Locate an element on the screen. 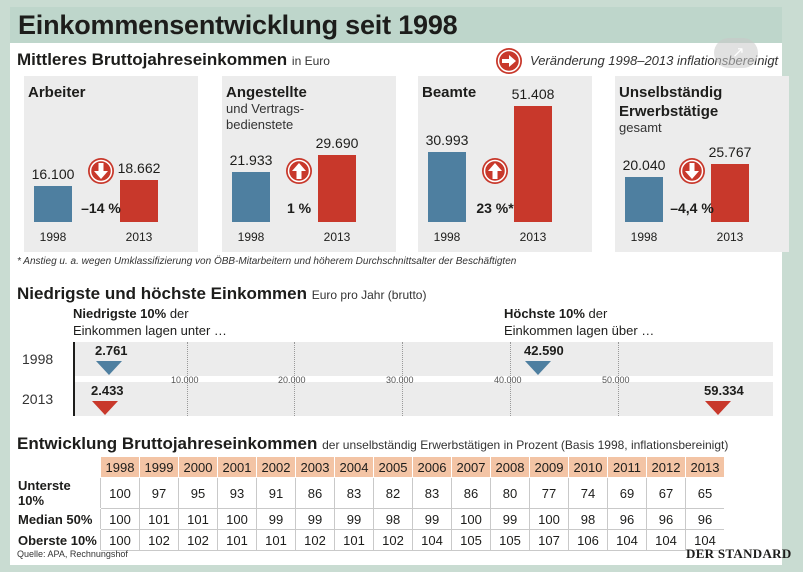 This screenshot has width=803, height=572. table-cell: 77 is located at coordinates (549, 493).